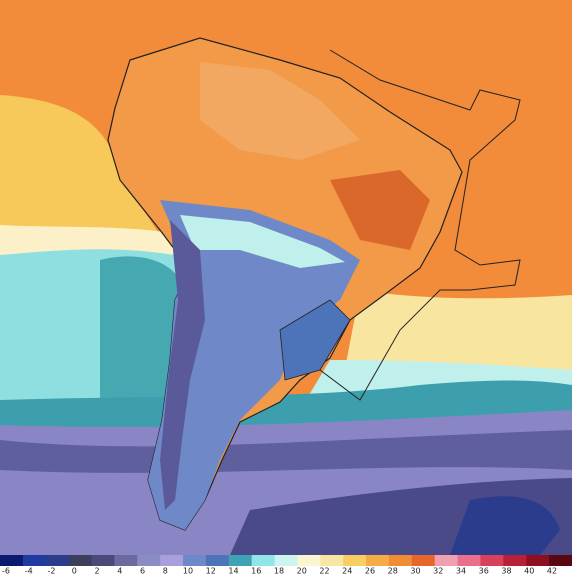  Describe the element at coordinates (279, 571) in the screenshot. I see `colorbar-label: 18` at that location.